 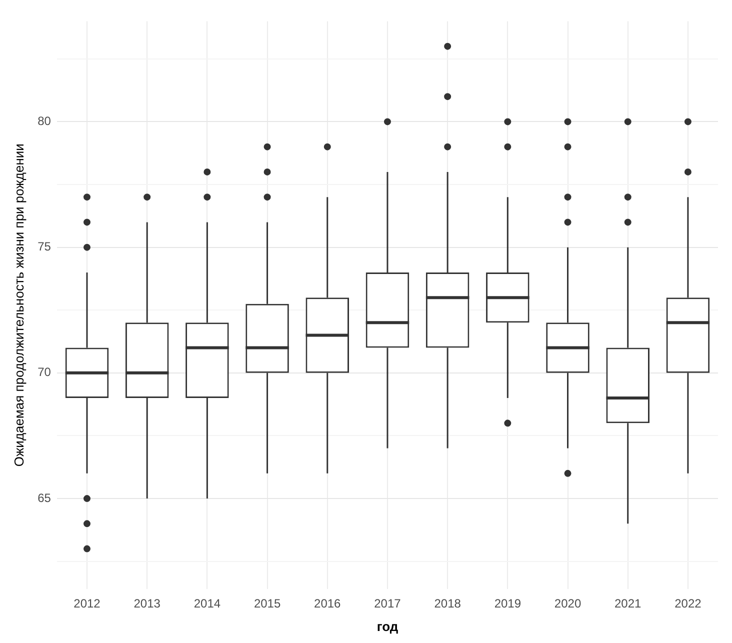 What do you see at coordinates (688, 603) in the screenshot?
I see `x-tick-label: 2022` at bounding box center [688, 603].